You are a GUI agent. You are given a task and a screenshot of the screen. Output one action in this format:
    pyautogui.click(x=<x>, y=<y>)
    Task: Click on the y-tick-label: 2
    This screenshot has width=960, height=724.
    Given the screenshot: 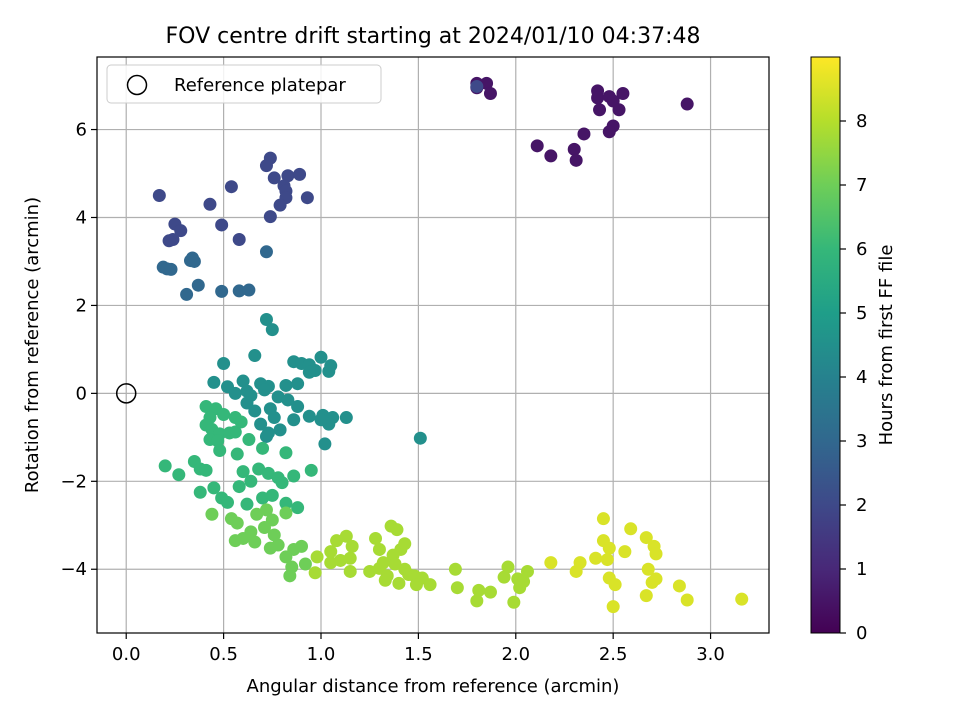 What is the action you would take?
    pyautogui.click(x=81, y=305)
    